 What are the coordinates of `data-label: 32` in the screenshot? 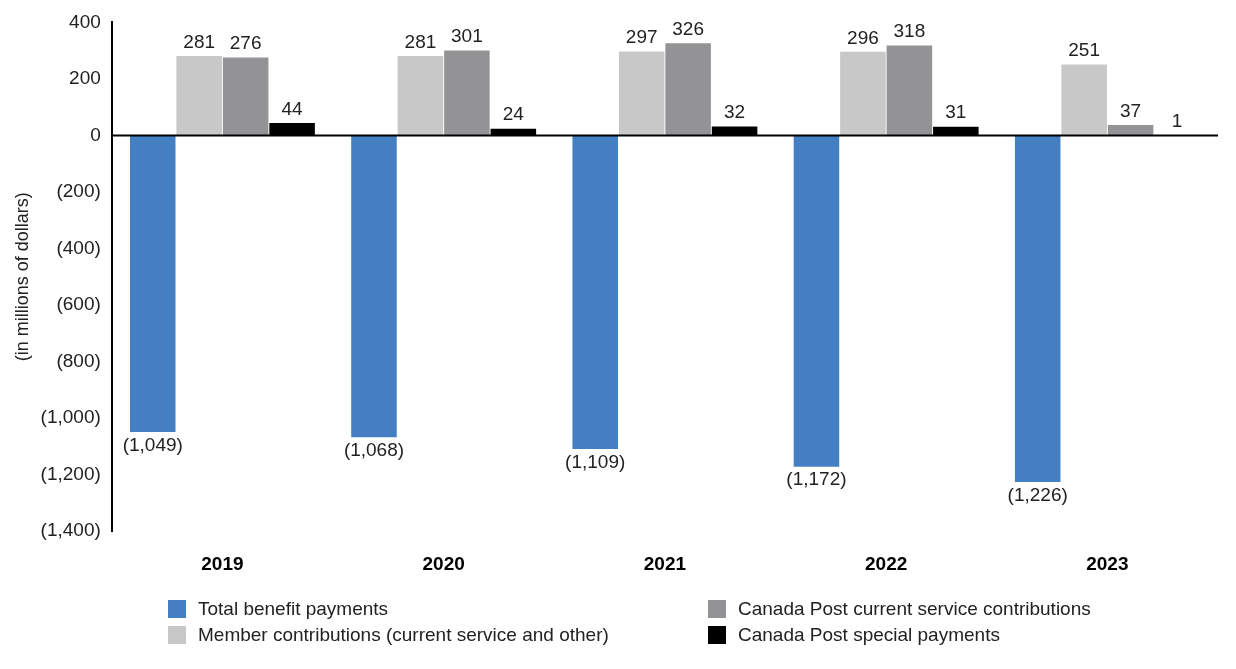 It's located at (735, 112).